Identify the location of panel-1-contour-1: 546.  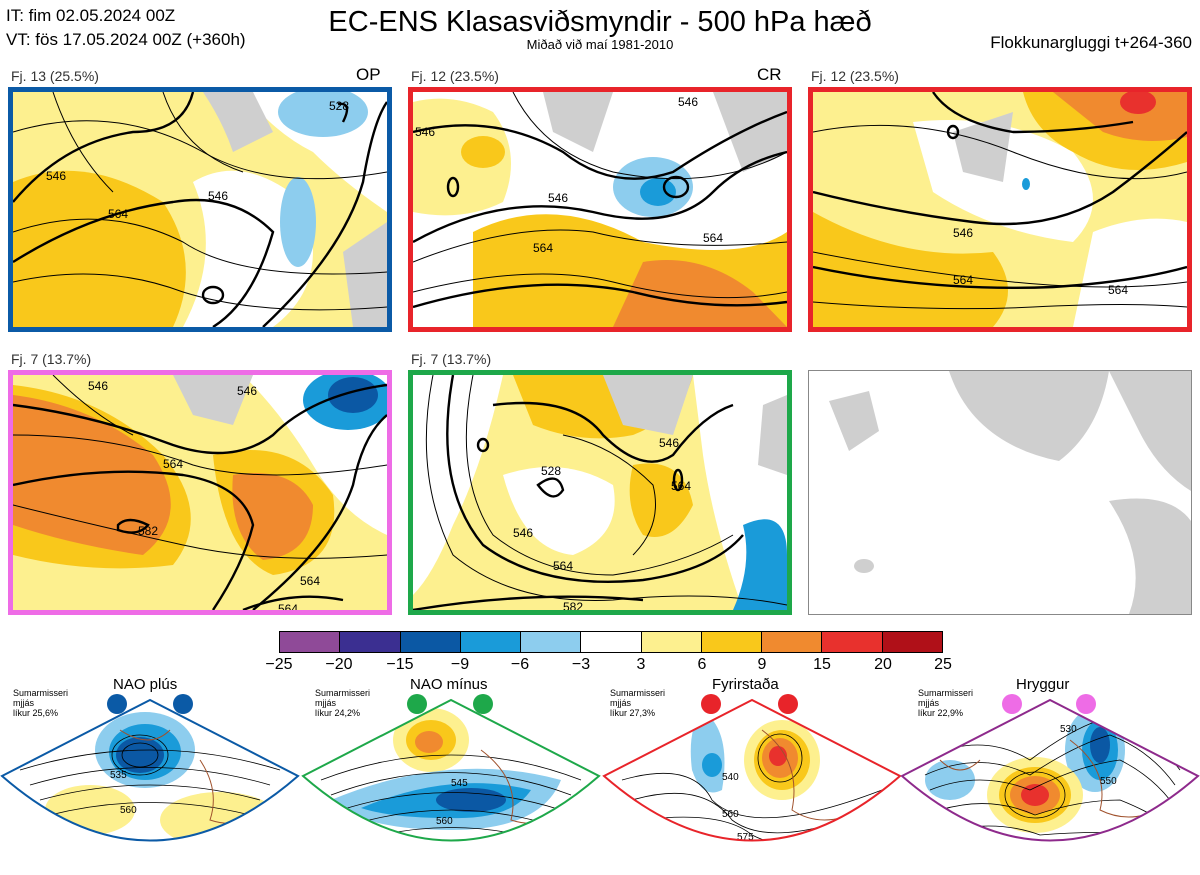
(56, 176).